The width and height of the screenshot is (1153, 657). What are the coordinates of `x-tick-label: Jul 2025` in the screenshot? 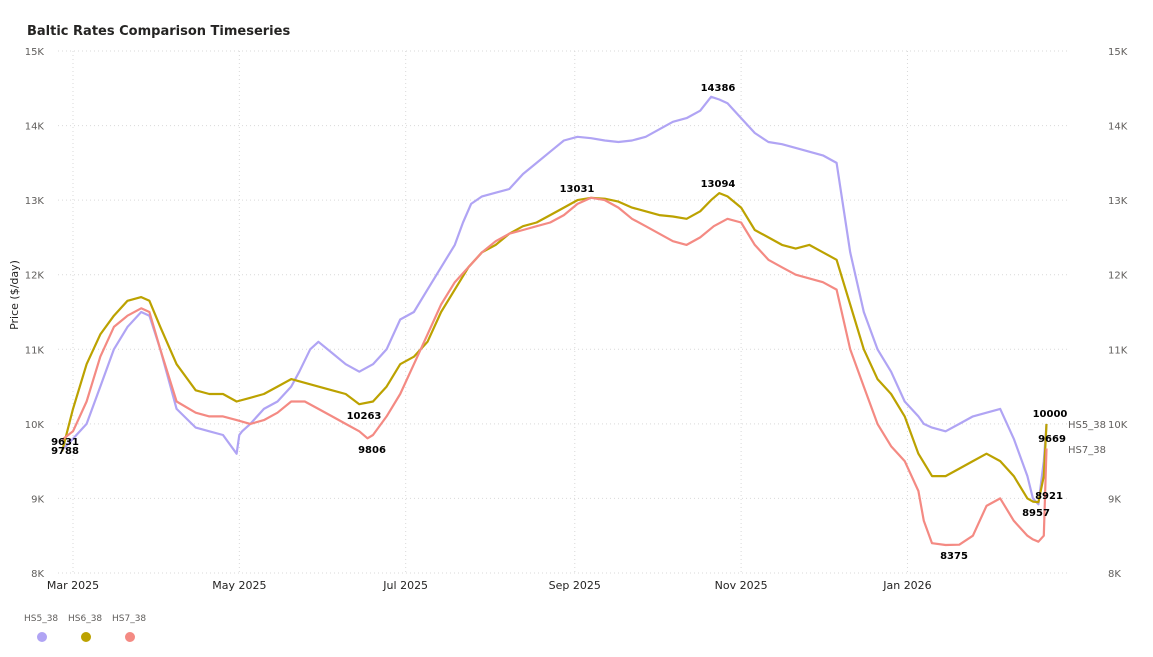 It's located at (405, 585).